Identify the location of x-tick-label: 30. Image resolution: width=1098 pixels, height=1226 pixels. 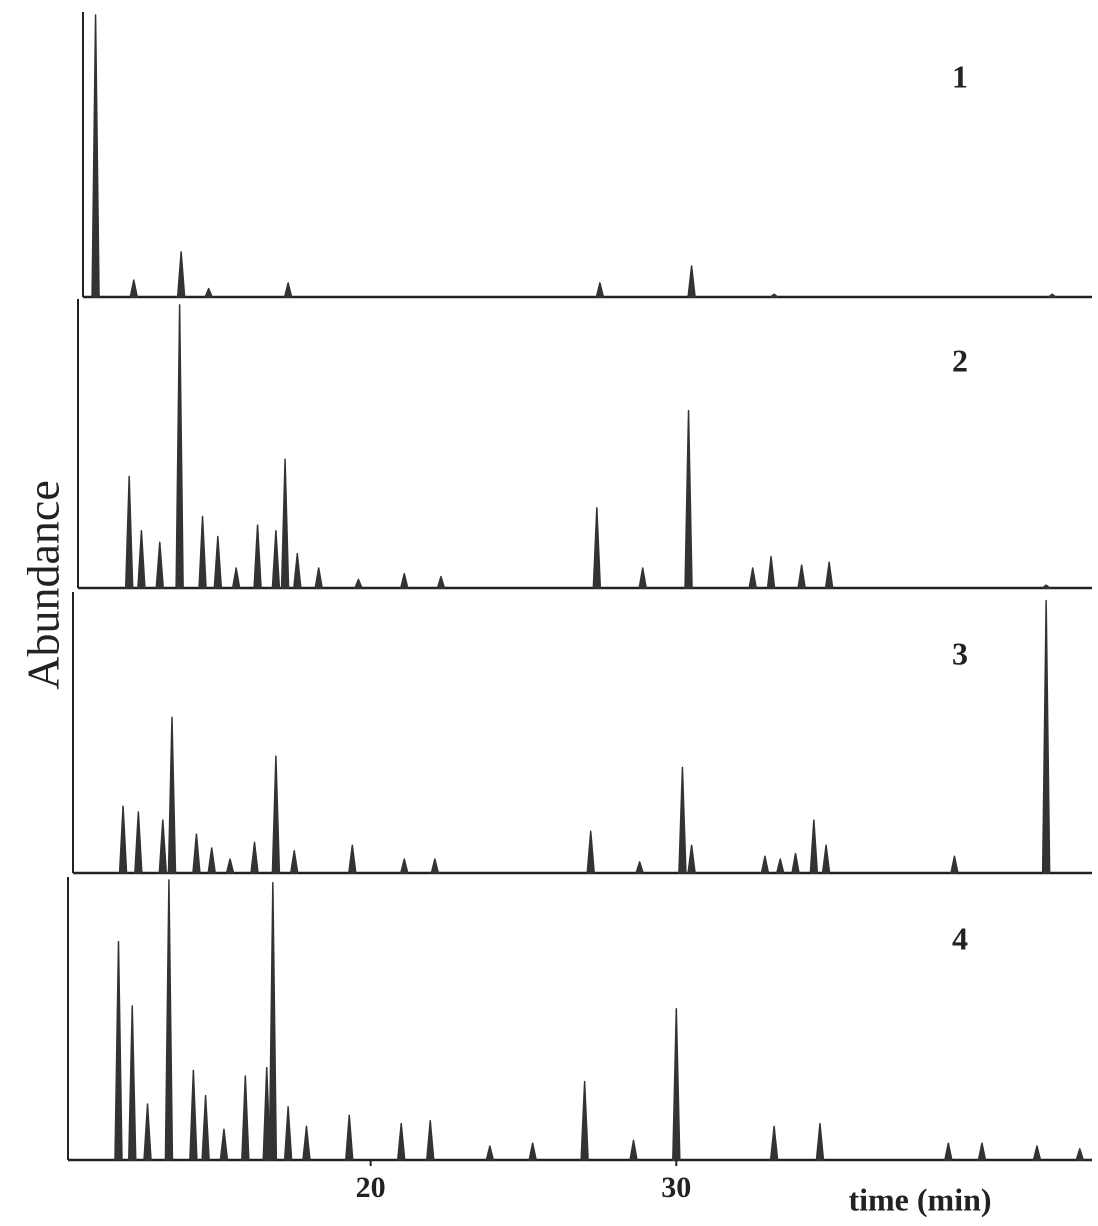
(676, 1187).